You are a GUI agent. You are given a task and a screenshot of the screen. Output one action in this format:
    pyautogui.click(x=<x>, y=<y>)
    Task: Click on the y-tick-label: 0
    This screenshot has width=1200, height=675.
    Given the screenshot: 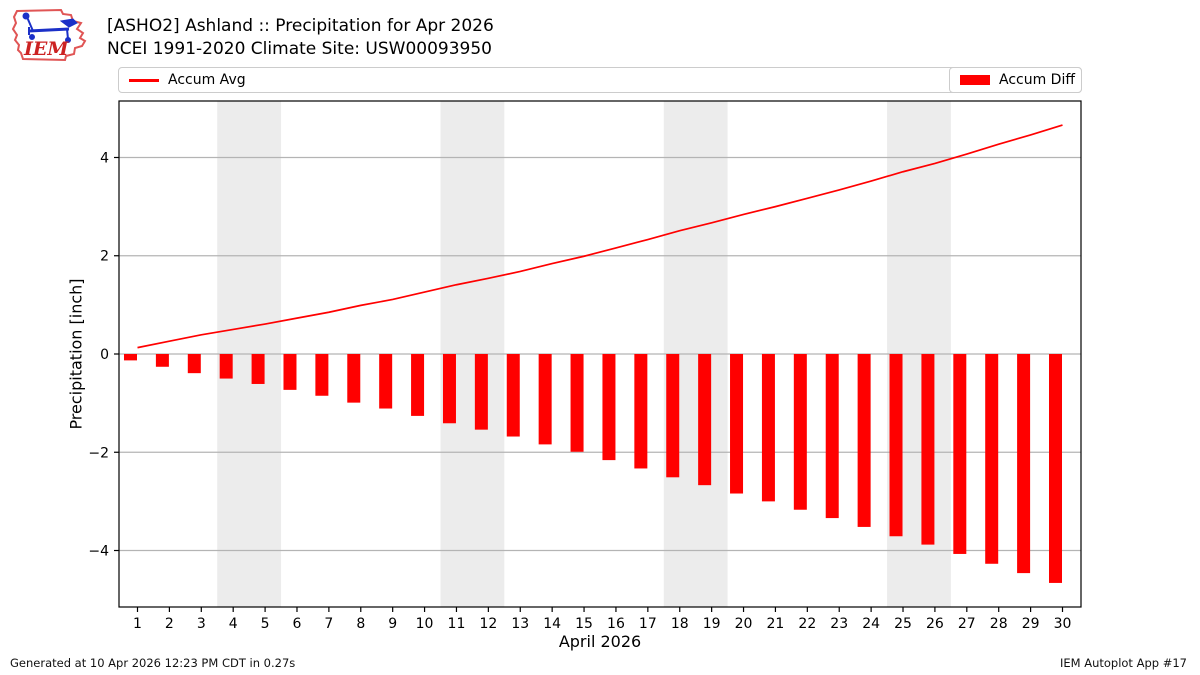 What is the action you would take?
    pyautogui.click(x=104, y=355)
    